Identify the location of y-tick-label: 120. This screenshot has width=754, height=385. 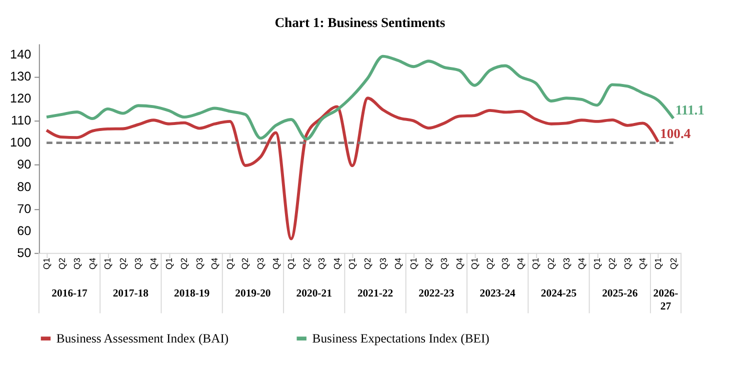
(21, 99).